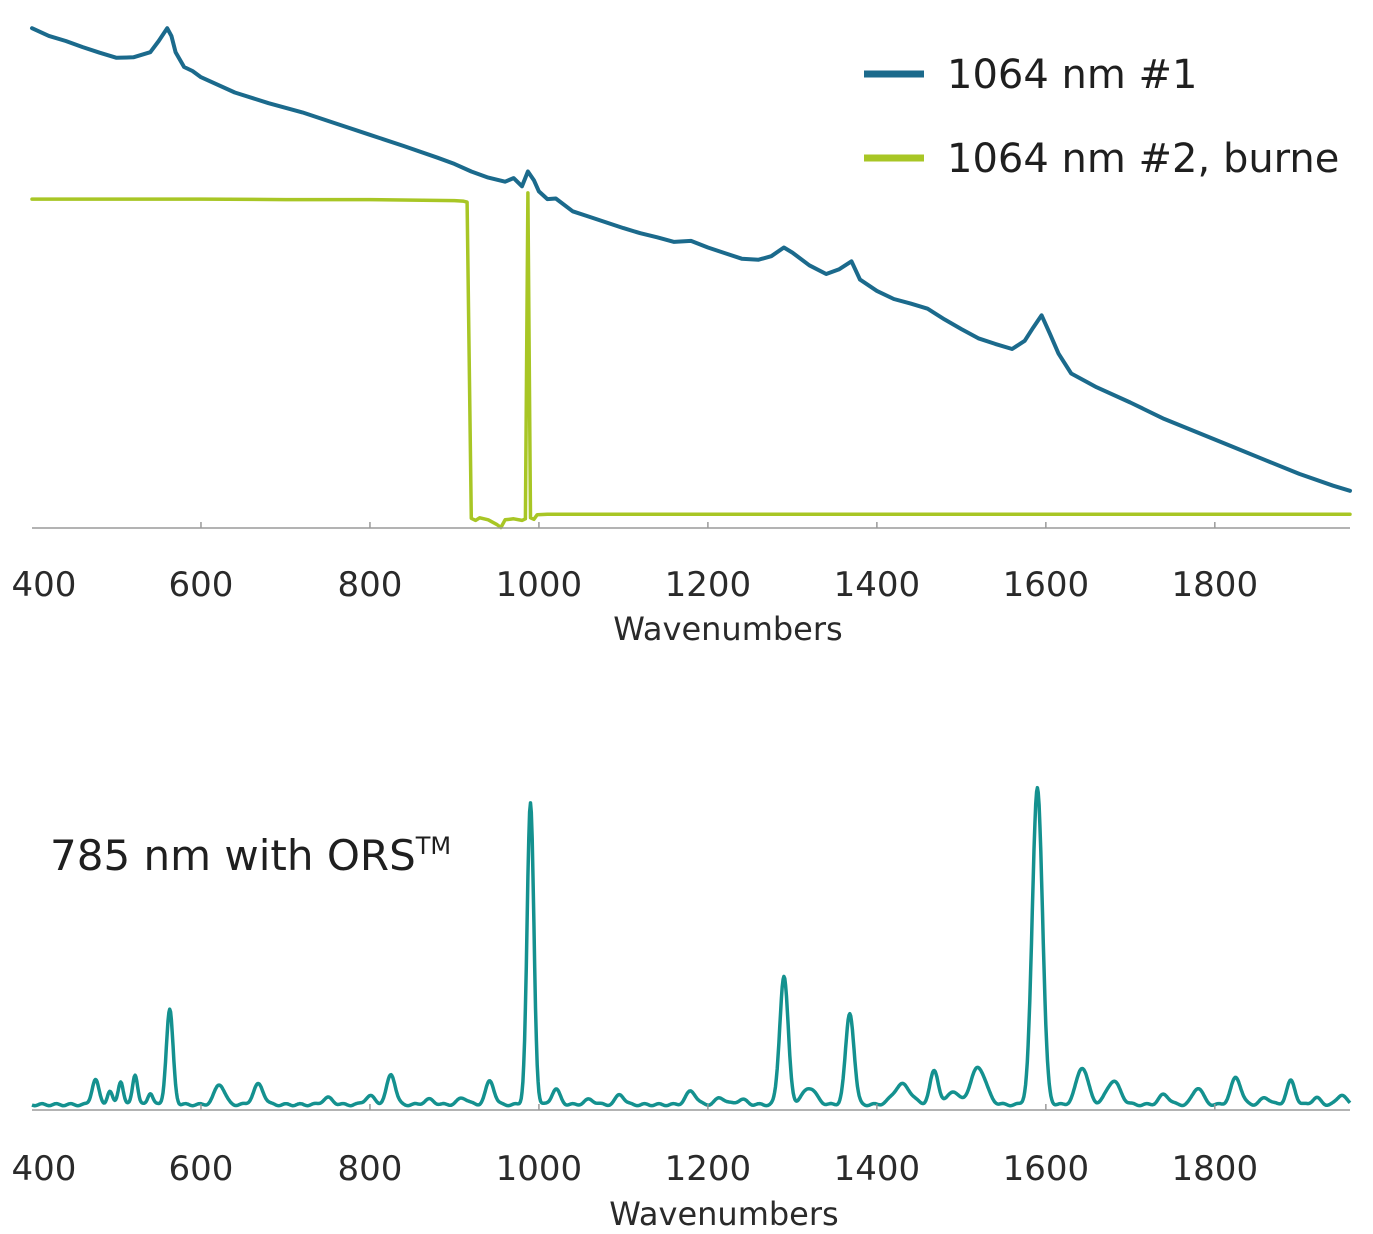  I want to click on annotation-text: 785 nm with ORS, so click(233, 855).